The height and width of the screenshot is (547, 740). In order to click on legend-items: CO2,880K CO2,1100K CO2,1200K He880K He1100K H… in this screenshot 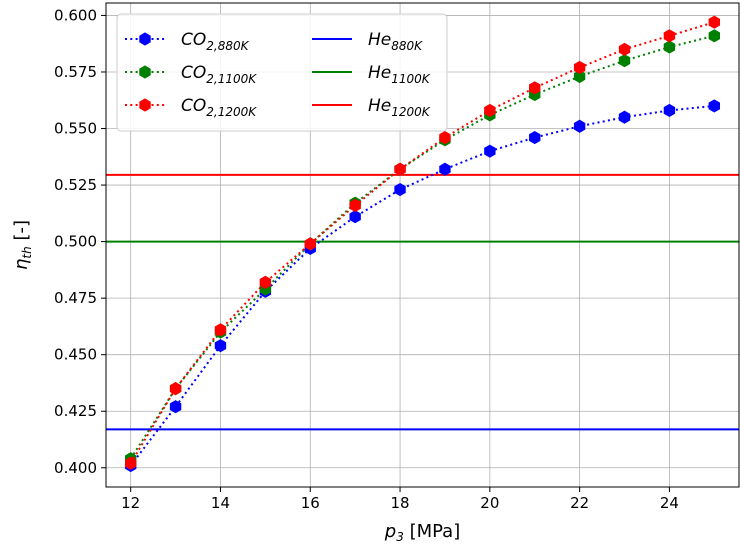, I will do `click(278, 74)`.